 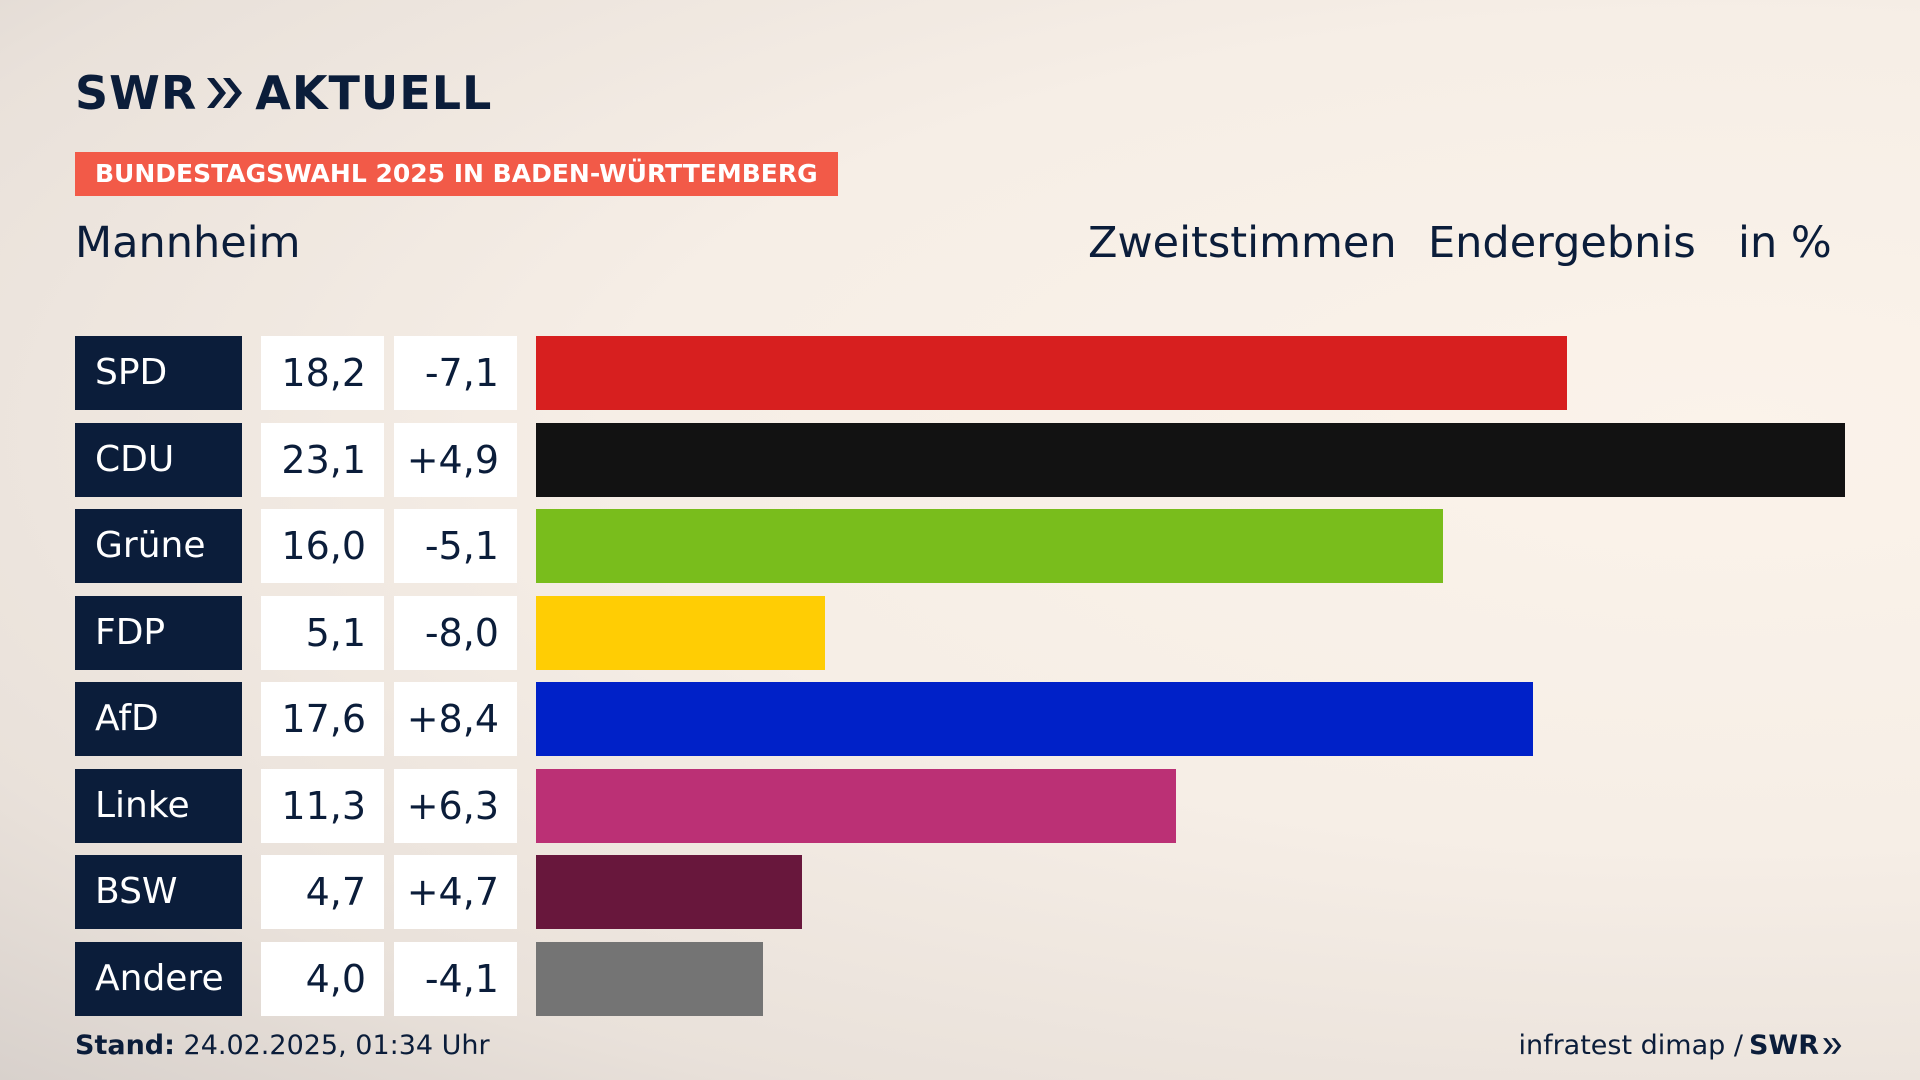 I want to click on source-brand-text: SWR, so click(x=1783, y=1045).